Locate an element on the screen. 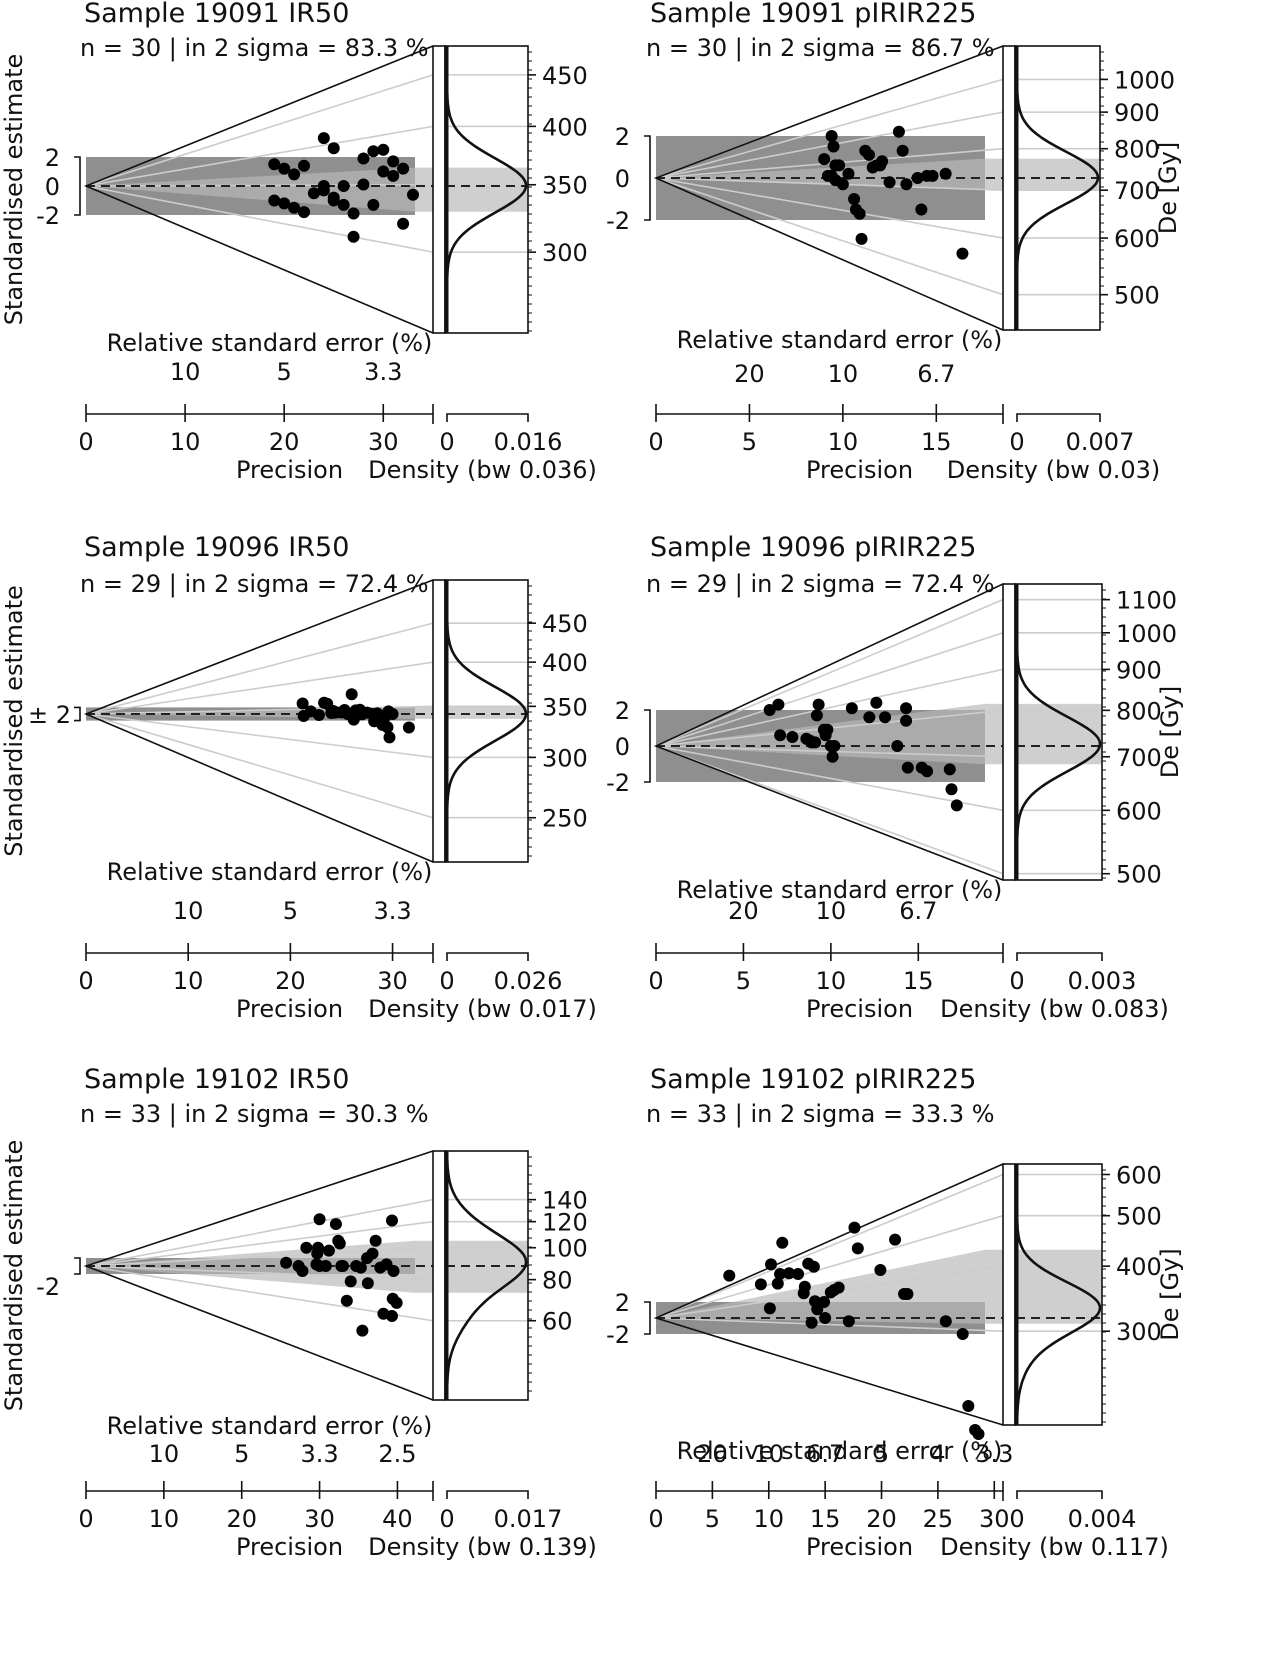 The image size is (1280, 1671). panel-title: Sample 19102 pIRIR225 is located at coordinates (813, 1079).